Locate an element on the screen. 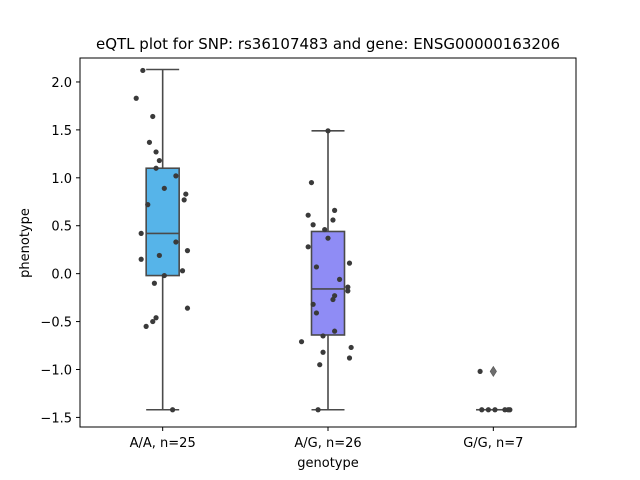 This screenshot has height=480, width=640. y-tick-label: −1.0 is located at coordinates (56, 370).